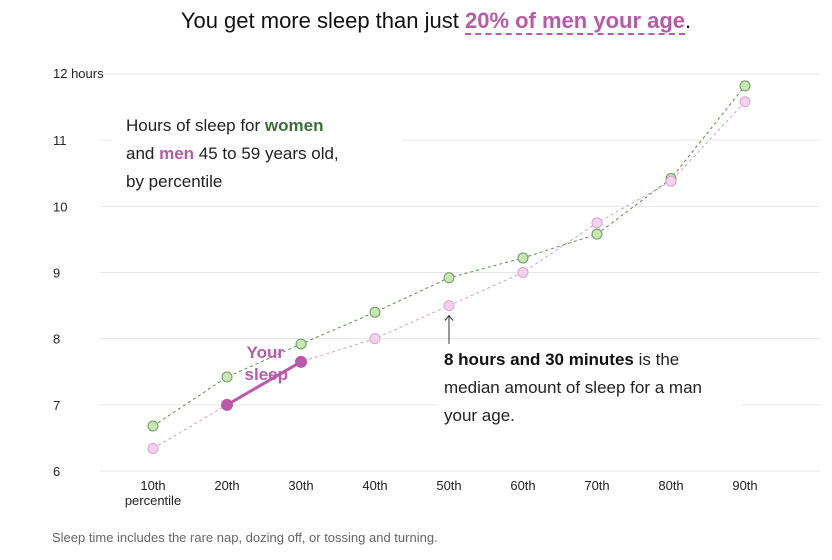 Image resolution: width=832 pixels, height=560 pixels. What do you see at coordinates (448, 485) in the screenshot?
I see `x-tick-50th: 50th` at bounding box center [448, 485].